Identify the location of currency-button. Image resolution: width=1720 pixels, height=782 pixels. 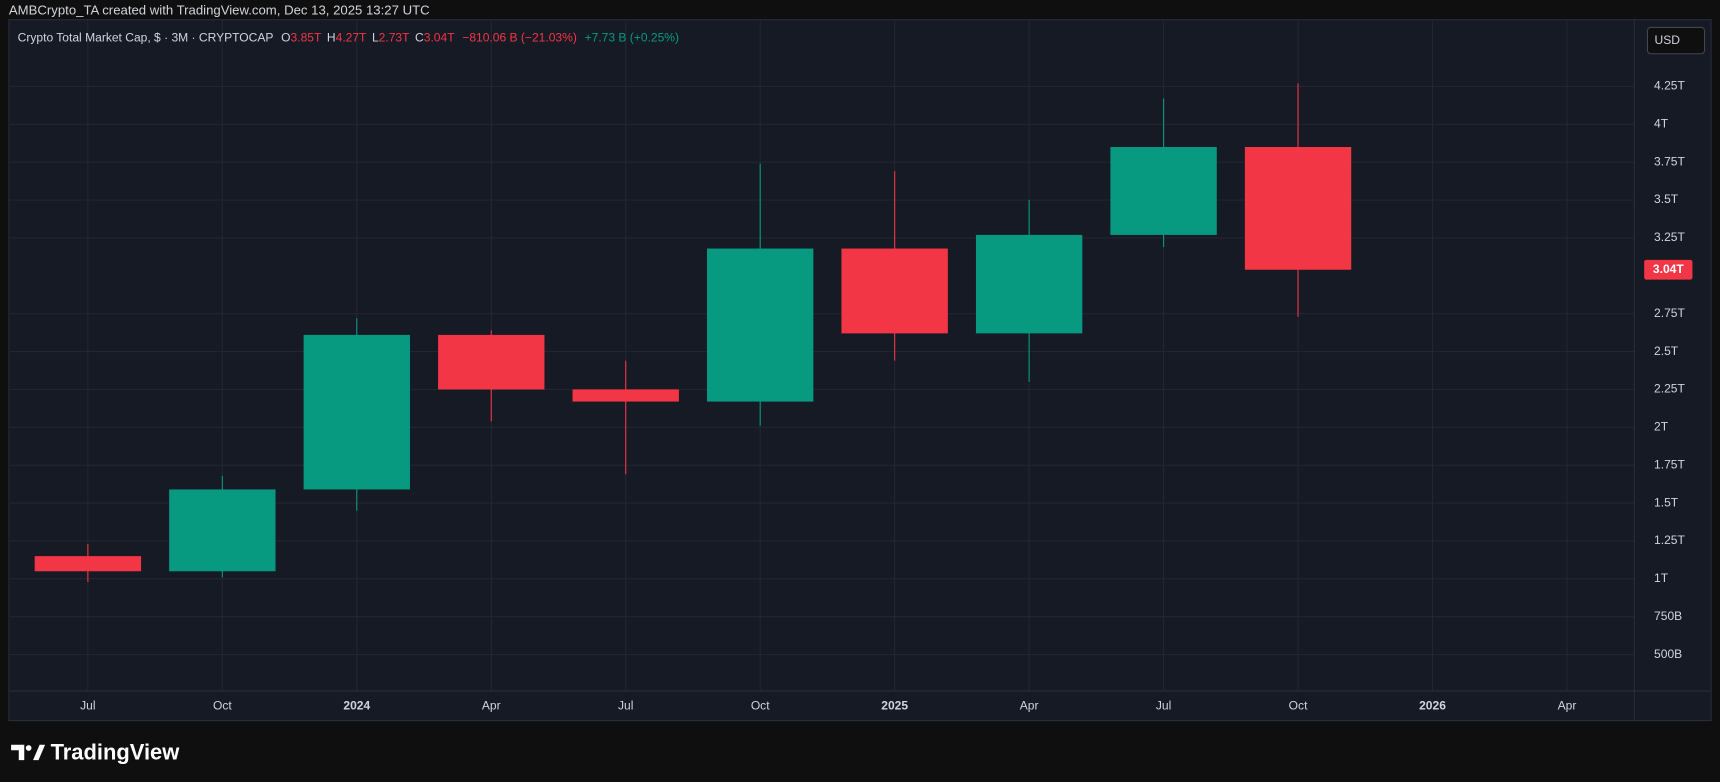
(1676, 40).